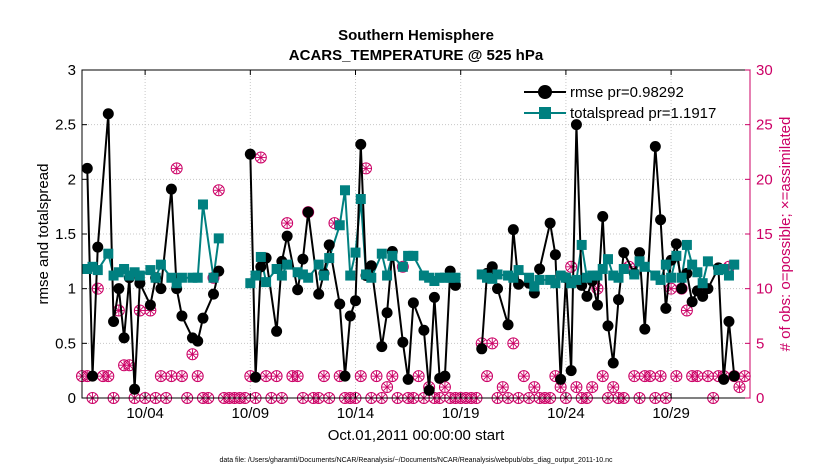 The width and height of the screenshot is (830, 470). I want to click on chart-subtitle: ACARS_TEMPERATURE @ 525 hPa, so click(416, 55).